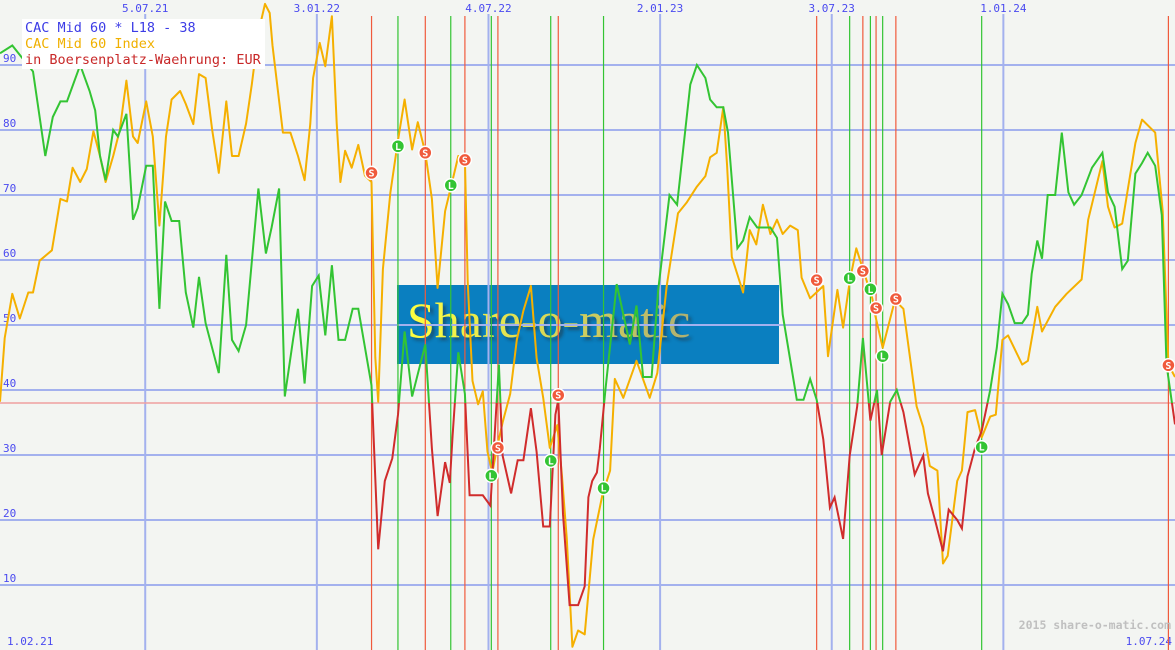 The image size is (1175, 650). I want to click on x-tick-label: 5.07.21, so click(145, 8).